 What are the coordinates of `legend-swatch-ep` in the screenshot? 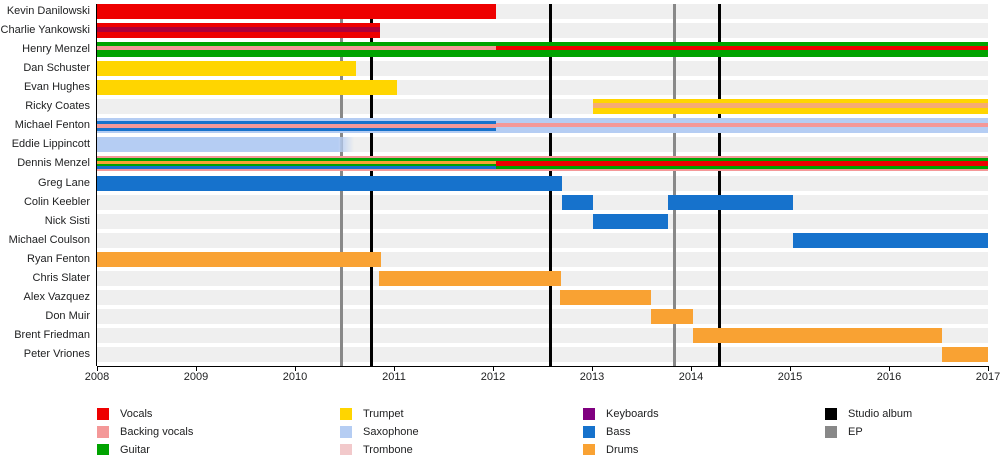 It's located at (831, 432).